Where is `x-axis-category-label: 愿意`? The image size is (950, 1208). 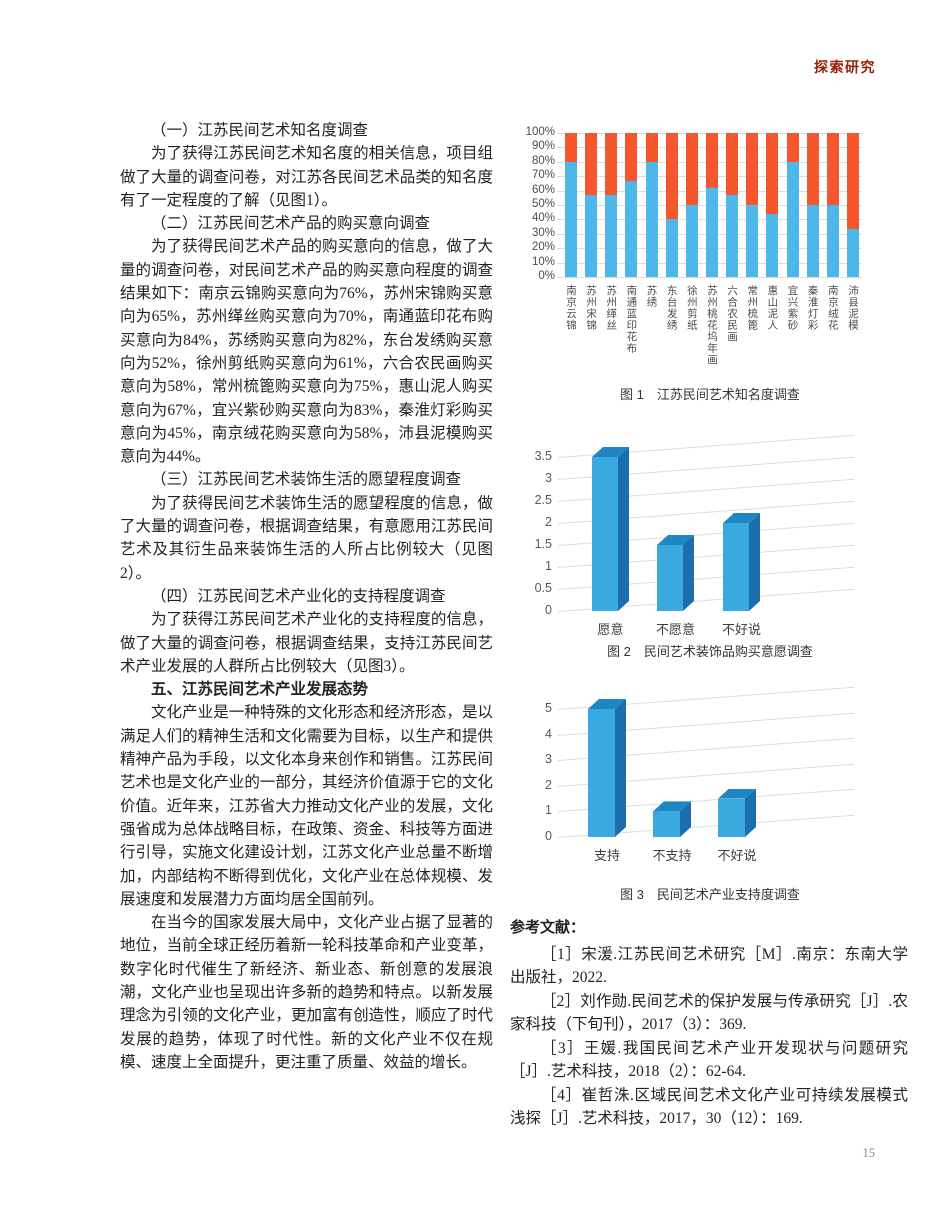 x-axis-category-label: 愿意 is located at coordinates (610, 629).